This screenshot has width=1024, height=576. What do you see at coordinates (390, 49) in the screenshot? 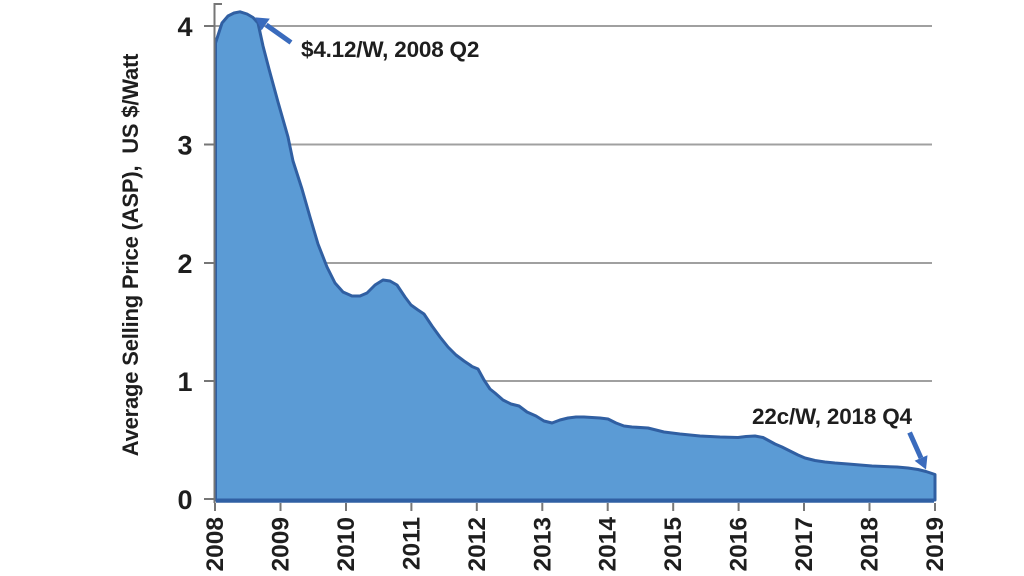
I see `svg-text: $4.12/W, 2008 Q2` at bounding box center [390, 49].